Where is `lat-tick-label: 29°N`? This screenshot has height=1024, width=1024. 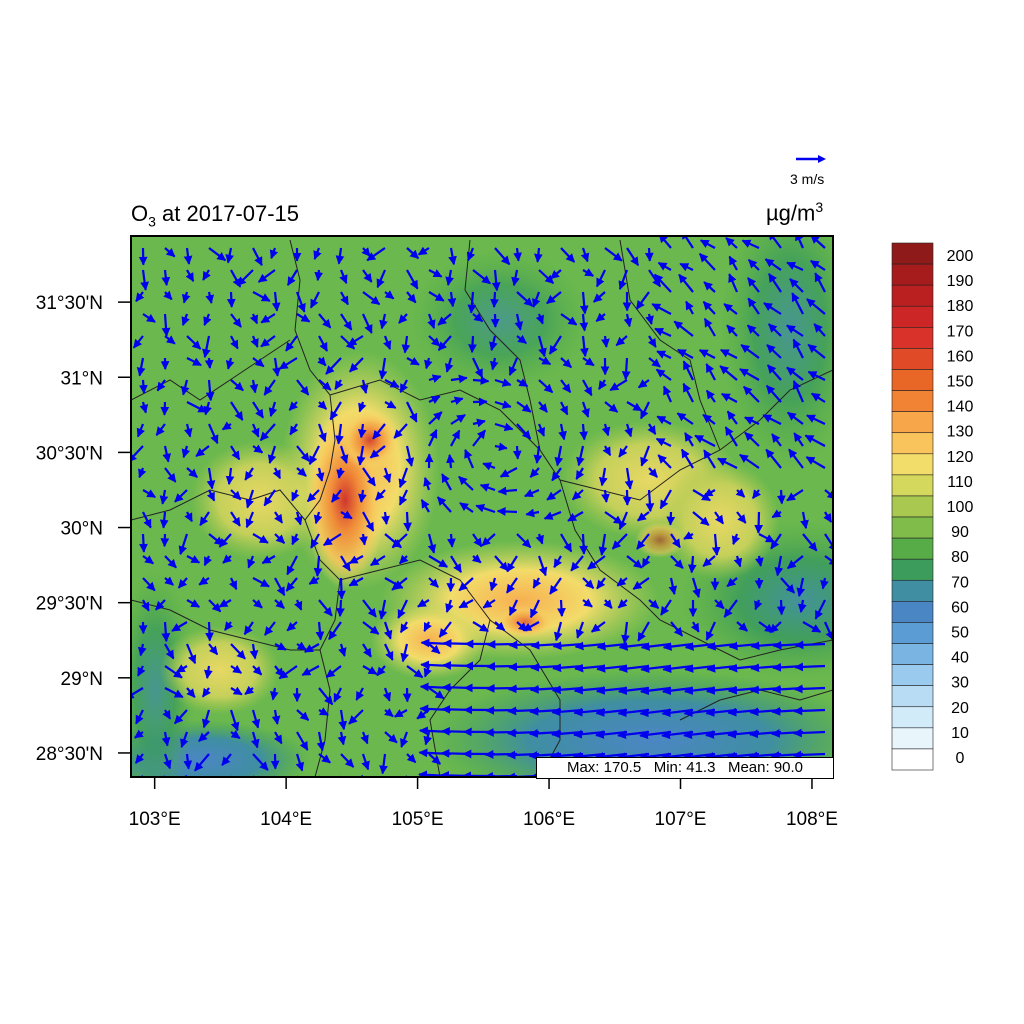
lat-tick-label: 29°N is located at coordinates (82, 679).